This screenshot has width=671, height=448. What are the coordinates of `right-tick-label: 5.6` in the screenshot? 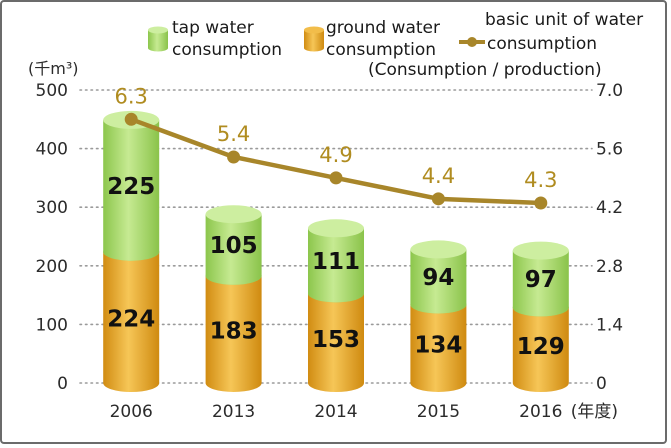 It's located at (609, 150).